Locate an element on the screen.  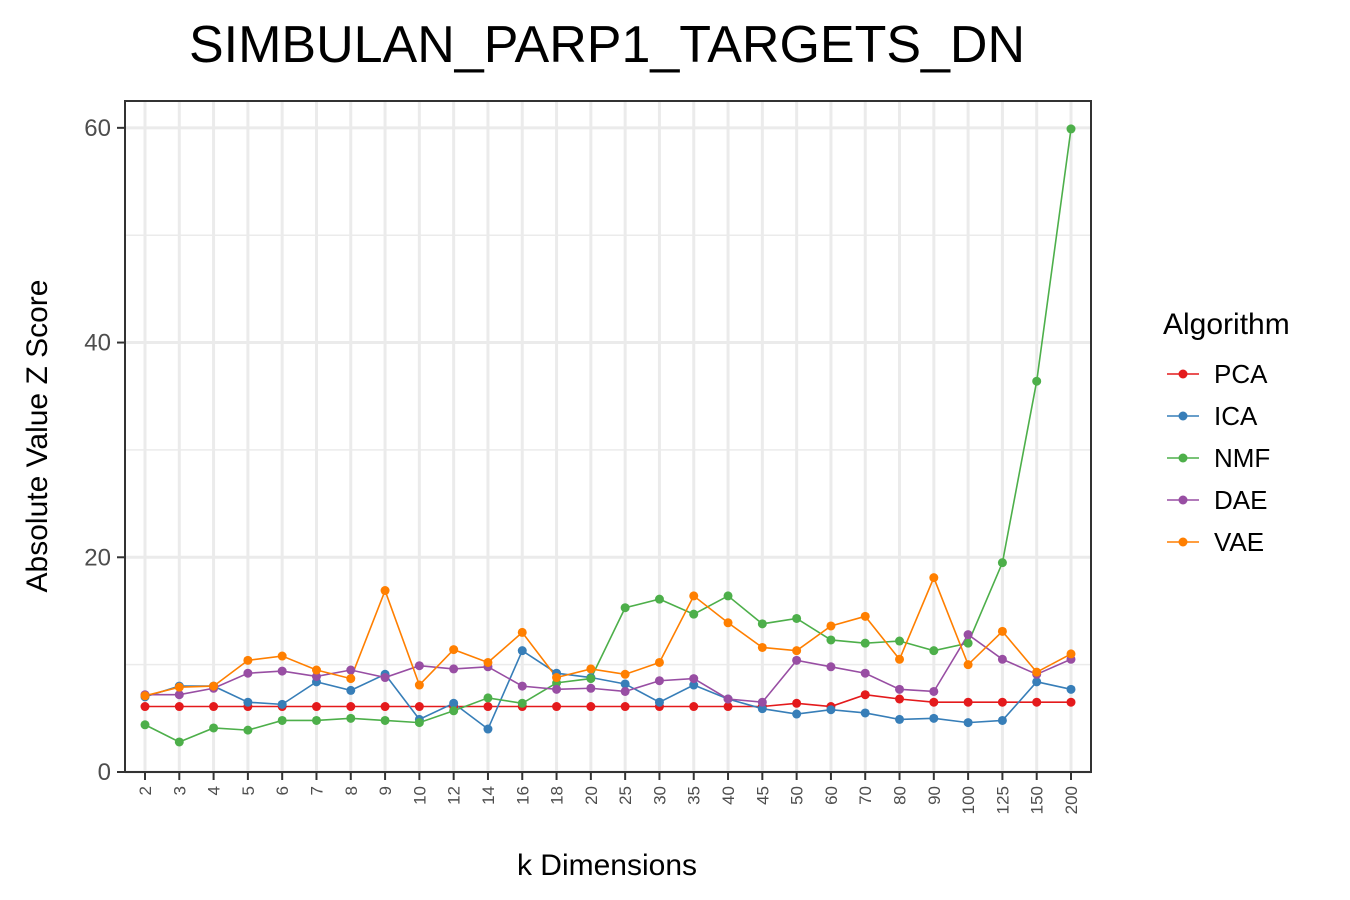
x-tick-label: 80 is located at coordinates (900, 795).